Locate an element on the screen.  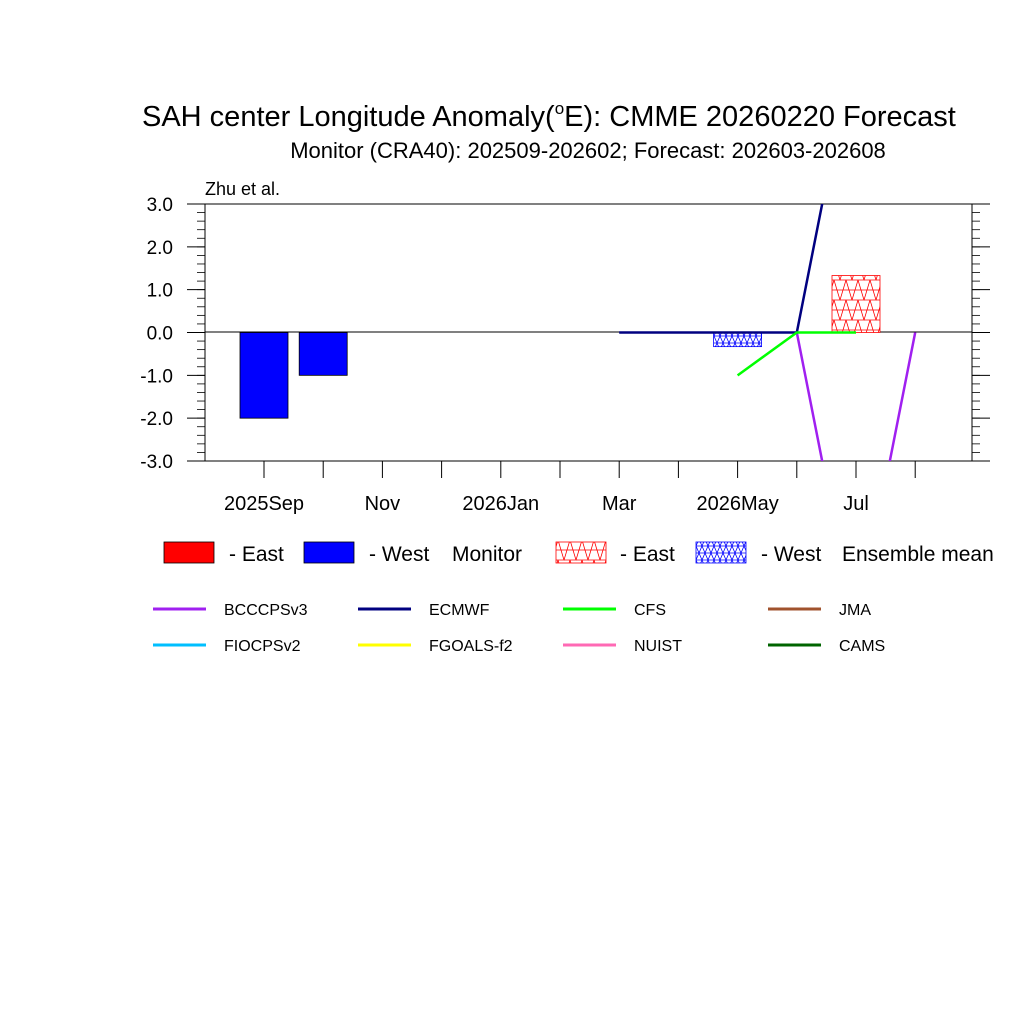
legend-east-label: - East is located at coordinates (256, 554).